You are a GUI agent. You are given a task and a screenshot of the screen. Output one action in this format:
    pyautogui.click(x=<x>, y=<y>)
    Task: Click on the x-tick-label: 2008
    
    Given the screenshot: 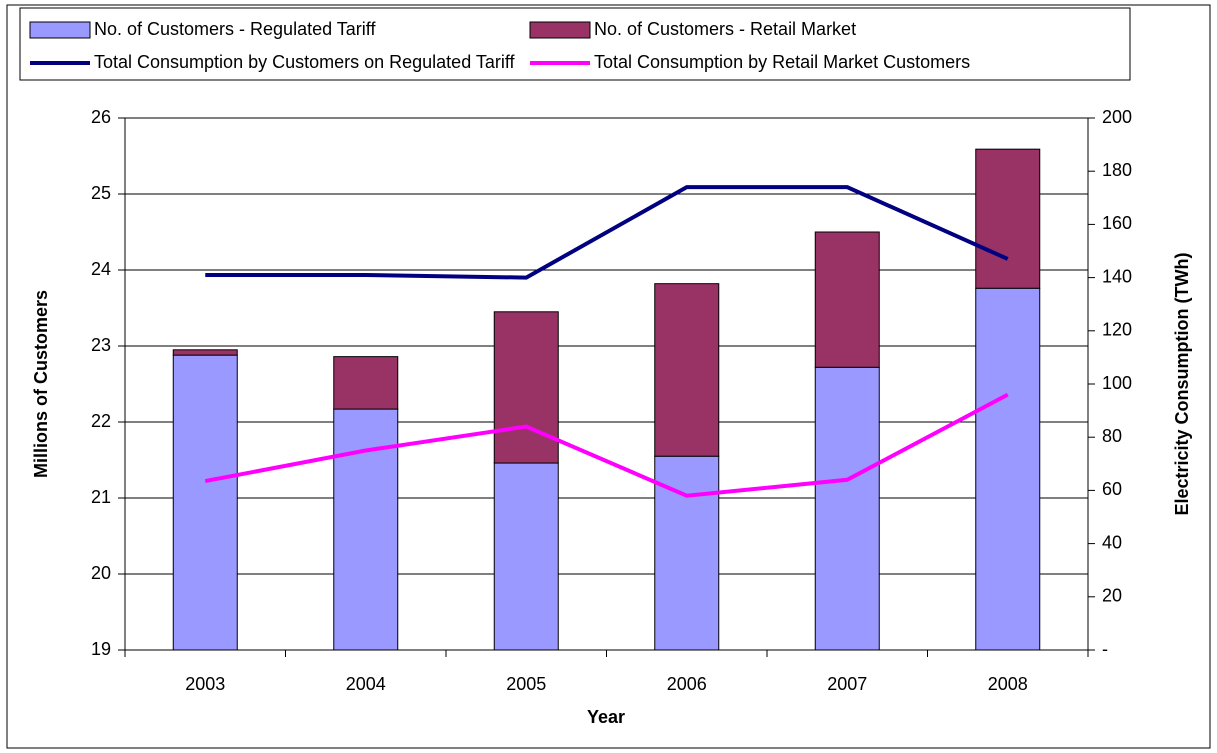 What is the action you would take?
    pyautogui.click(x=1008, y=684)
    